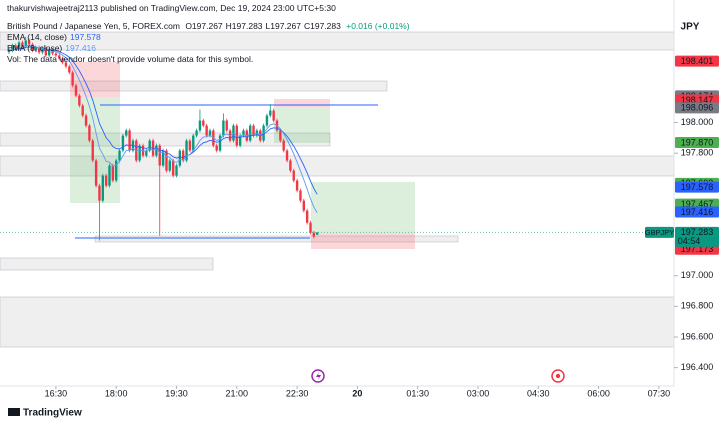 This screenshot has height=424, width=720. I want to click on price-badge-label: 198.401, so click(697, 61).